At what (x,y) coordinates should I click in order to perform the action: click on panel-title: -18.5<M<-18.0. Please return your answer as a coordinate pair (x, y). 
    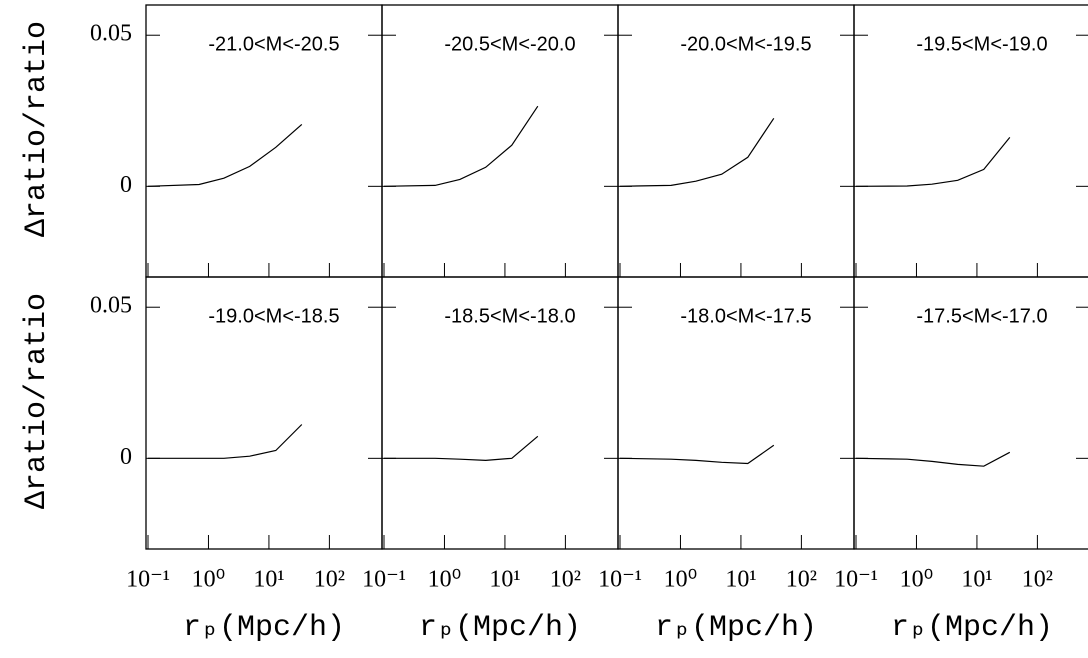
    Looking at the image, I should click on (509, 316).